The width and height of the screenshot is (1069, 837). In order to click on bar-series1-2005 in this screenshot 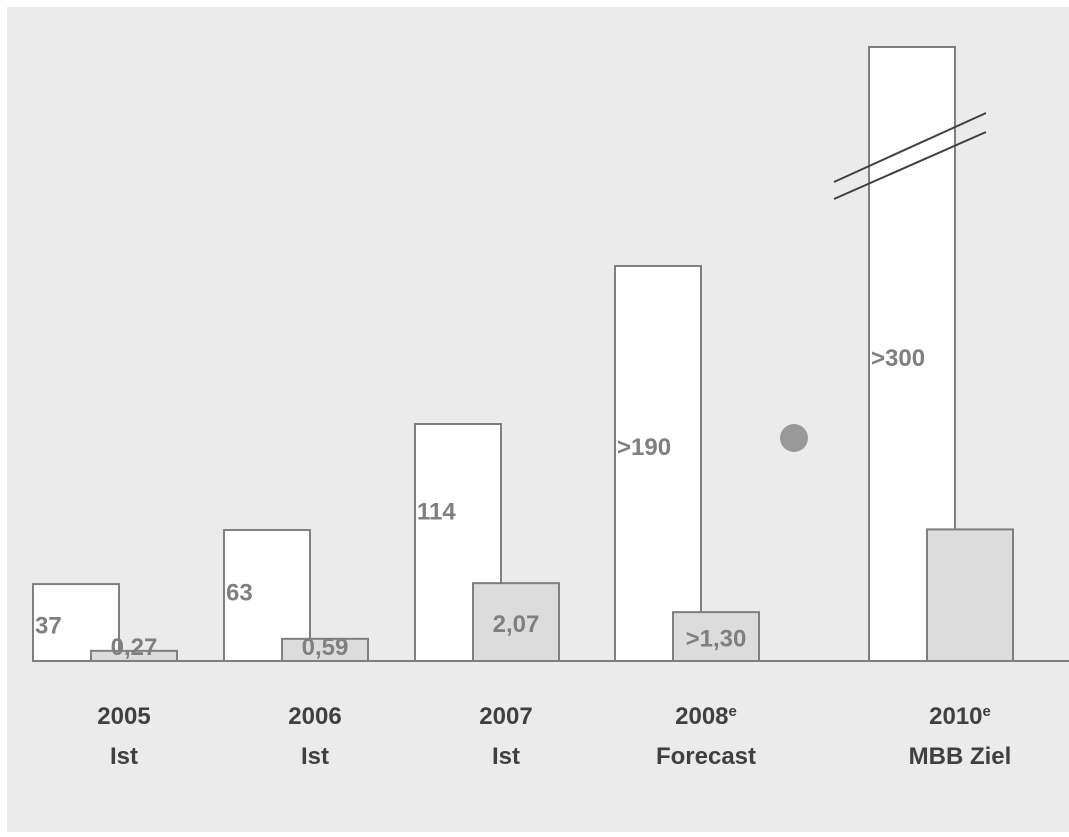, I will do `click(76, 622)`.